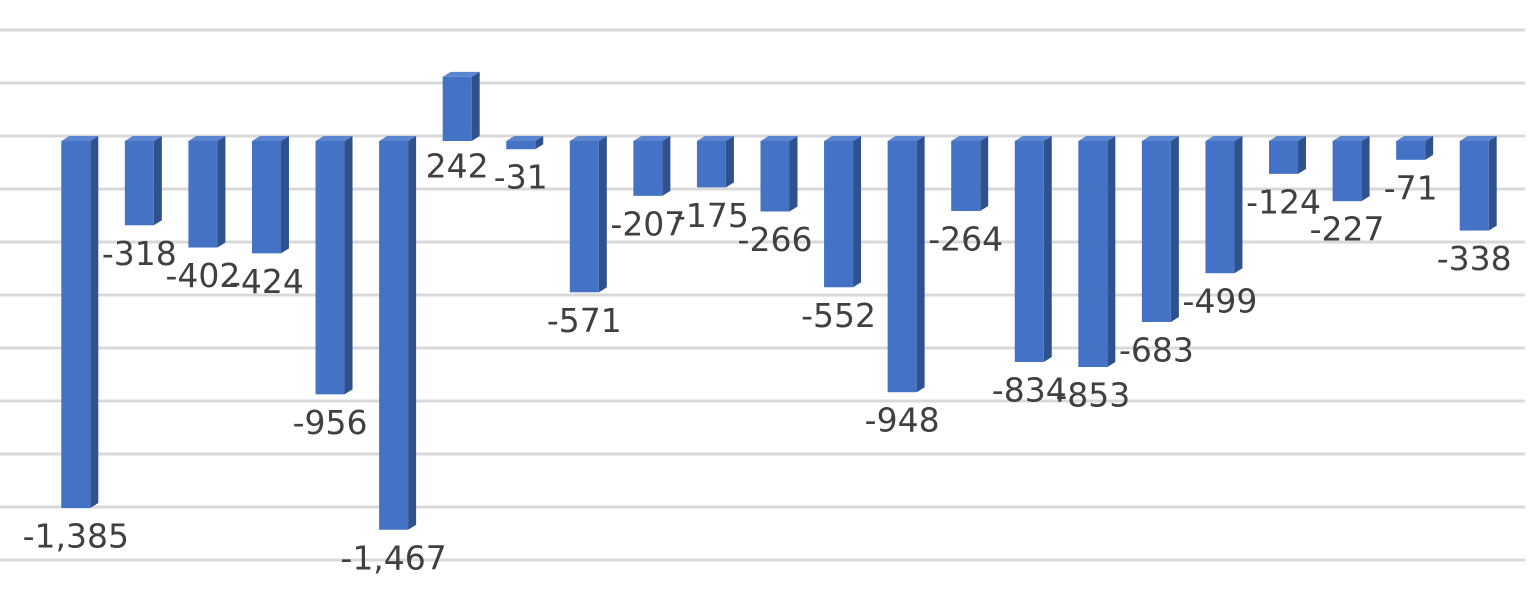  Describe the element at coordinates (1474, 258) in the screenshot. I see `value-label: -338` at that location.